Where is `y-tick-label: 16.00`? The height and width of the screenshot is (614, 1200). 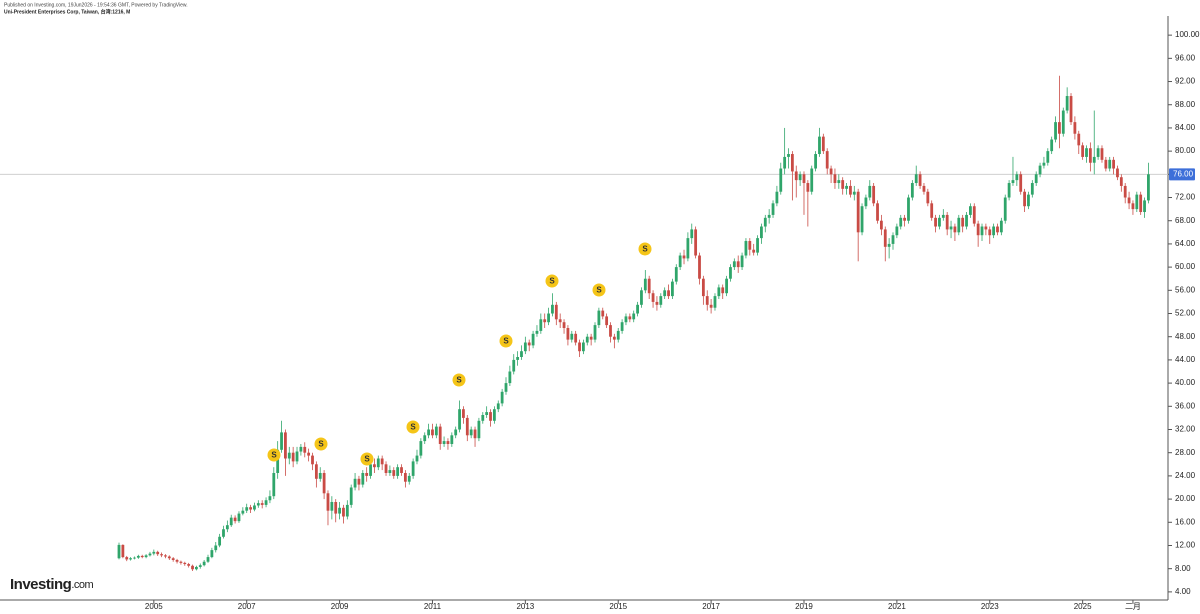 y-tick-label: 16.00 is located at coordinates (1185, 521).